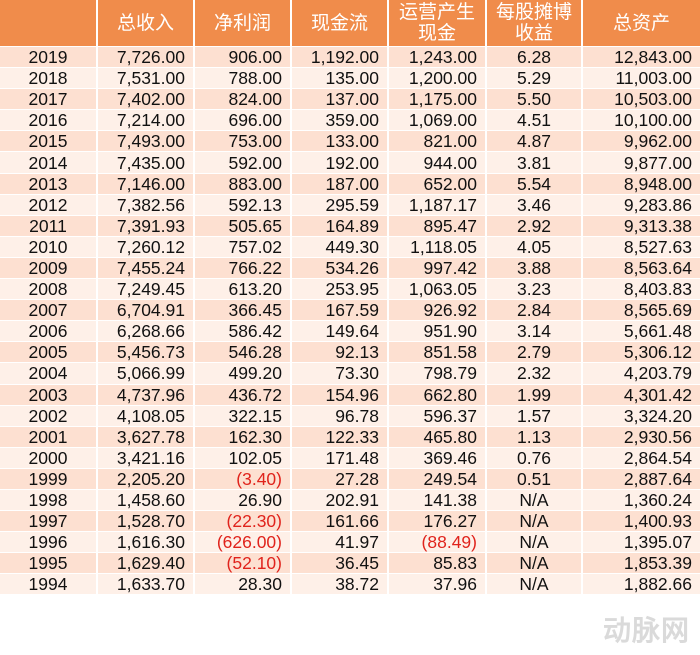 This screenshot has width=700, height=655. I want to click on cell-cash-flow: 167.59, so click(340, 310).